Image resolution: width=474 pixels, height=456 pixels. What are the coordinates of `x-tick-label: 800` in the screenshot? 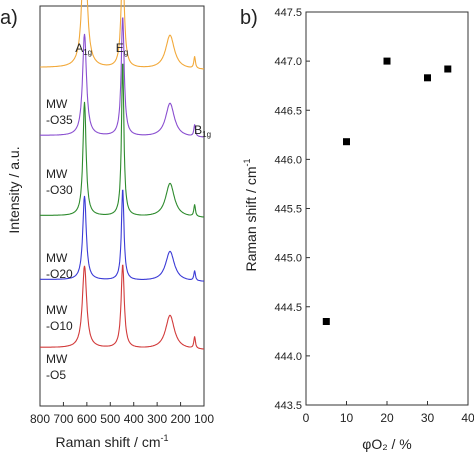 It's located at (40, 419).